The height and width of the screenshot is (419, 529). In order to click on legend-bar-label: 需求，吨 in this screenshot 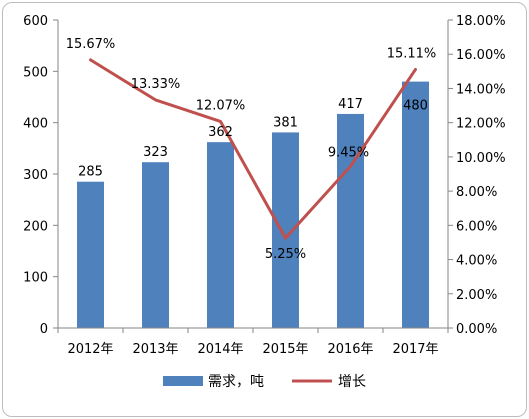, I will do `click(236, 382)`.